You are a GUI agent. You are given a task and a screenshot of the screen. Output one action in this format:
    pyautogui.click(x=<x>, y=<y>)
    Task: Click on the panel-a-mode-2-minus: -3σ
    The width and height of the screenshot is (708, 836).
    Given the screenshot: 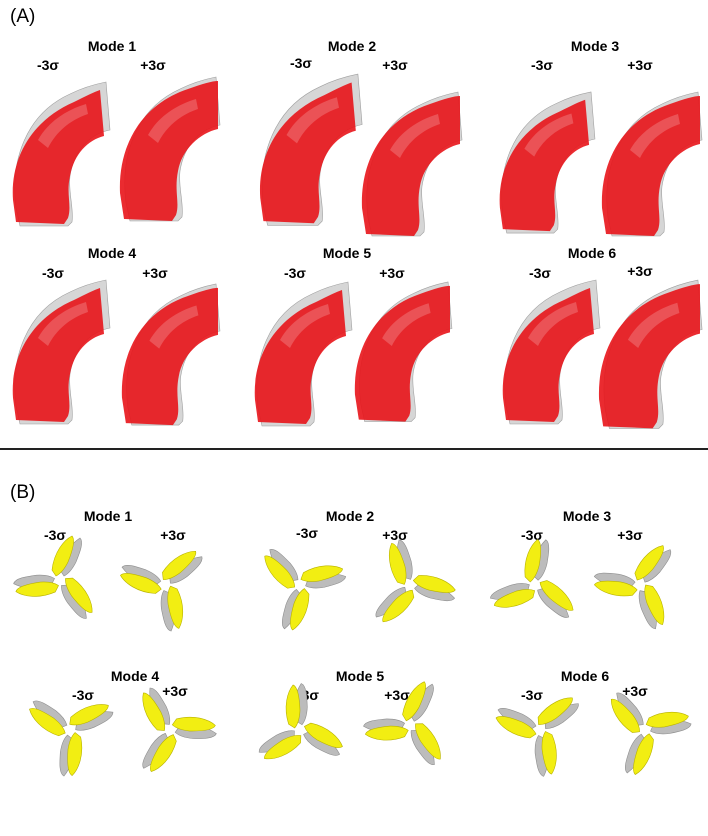 What is the action you would take?
    pyautogui.click(x=301, y=63)
    